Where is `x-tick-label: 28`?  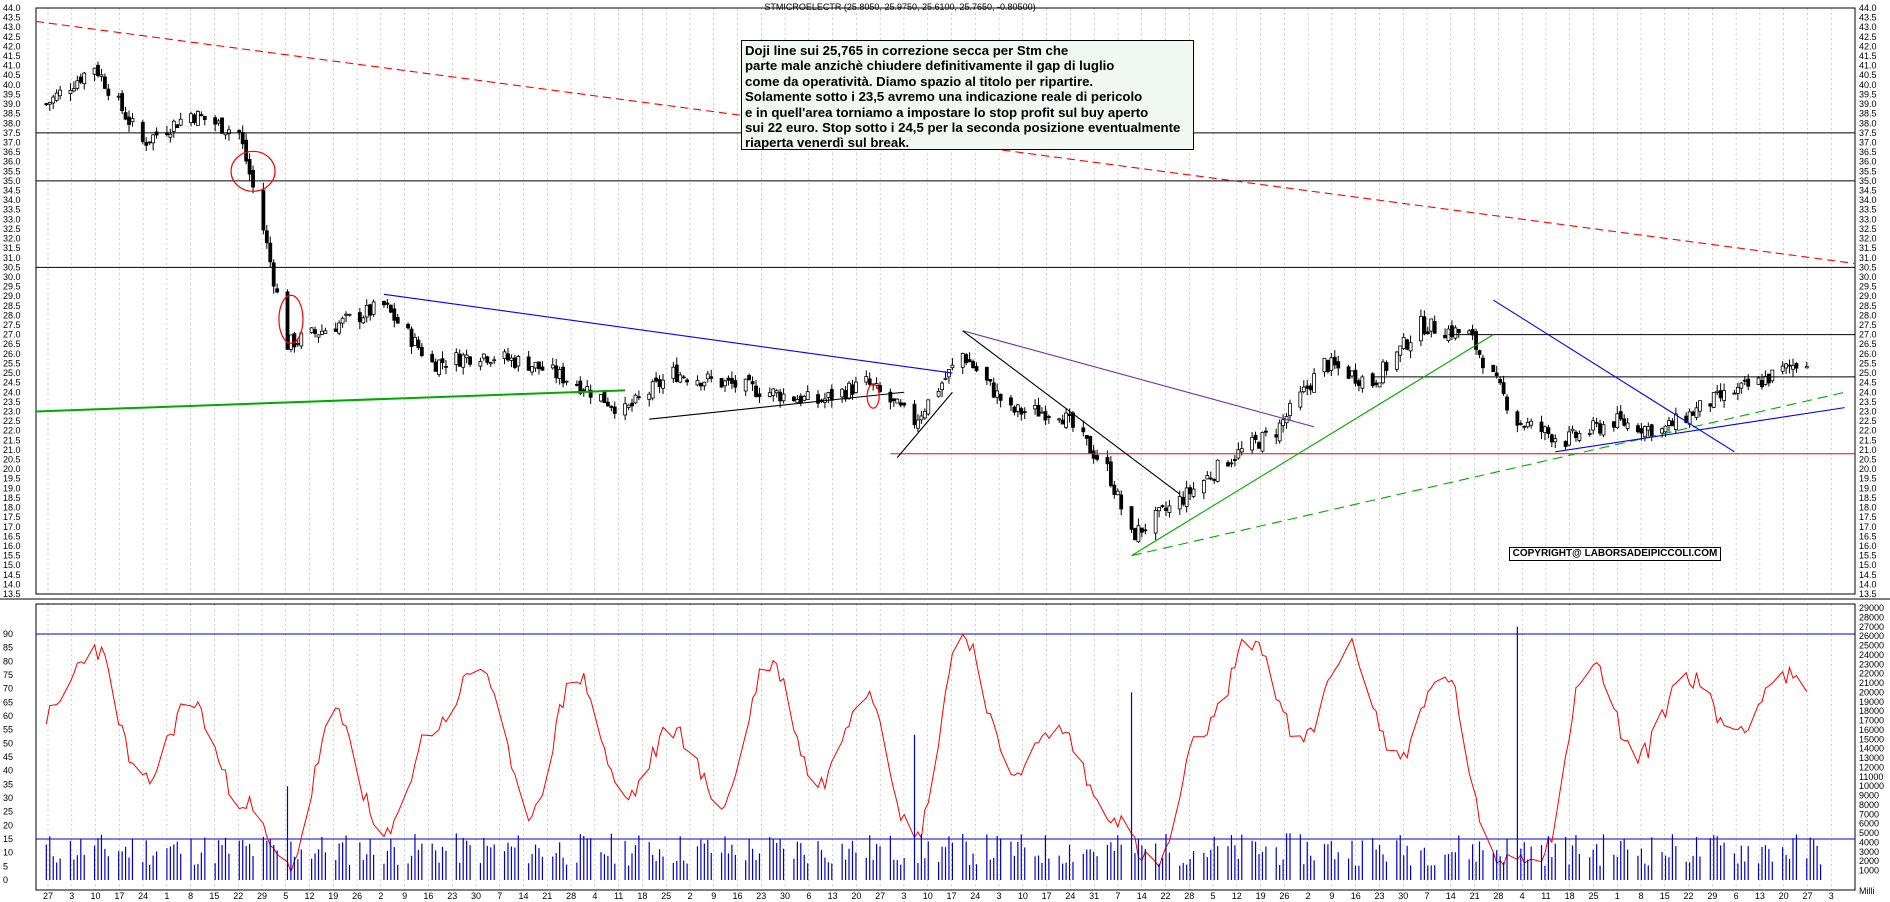
x-tick-label: 28 is located at coordinates (1189, 896).